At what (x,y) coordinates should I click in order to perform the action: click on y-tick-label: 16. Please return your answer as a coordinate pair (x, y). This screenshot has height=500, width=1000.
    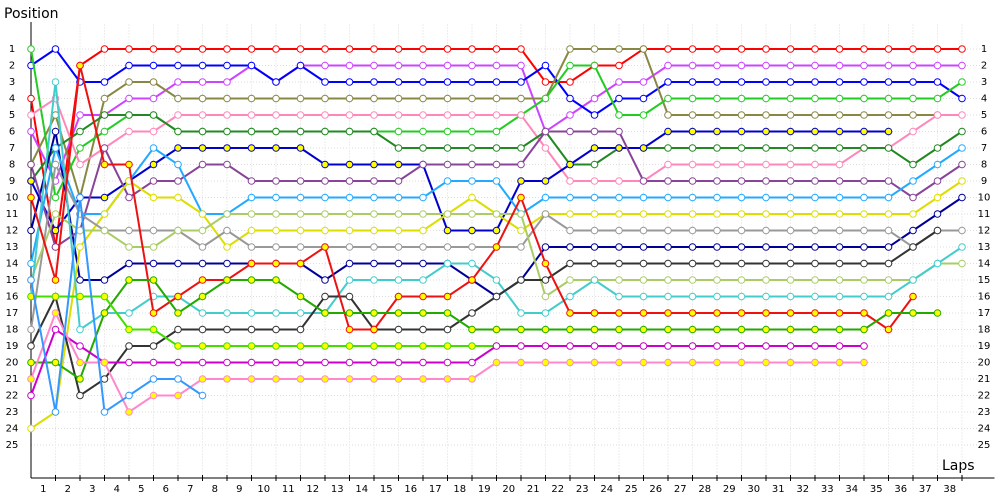
    Looking at the image, I should click on (12, 297).